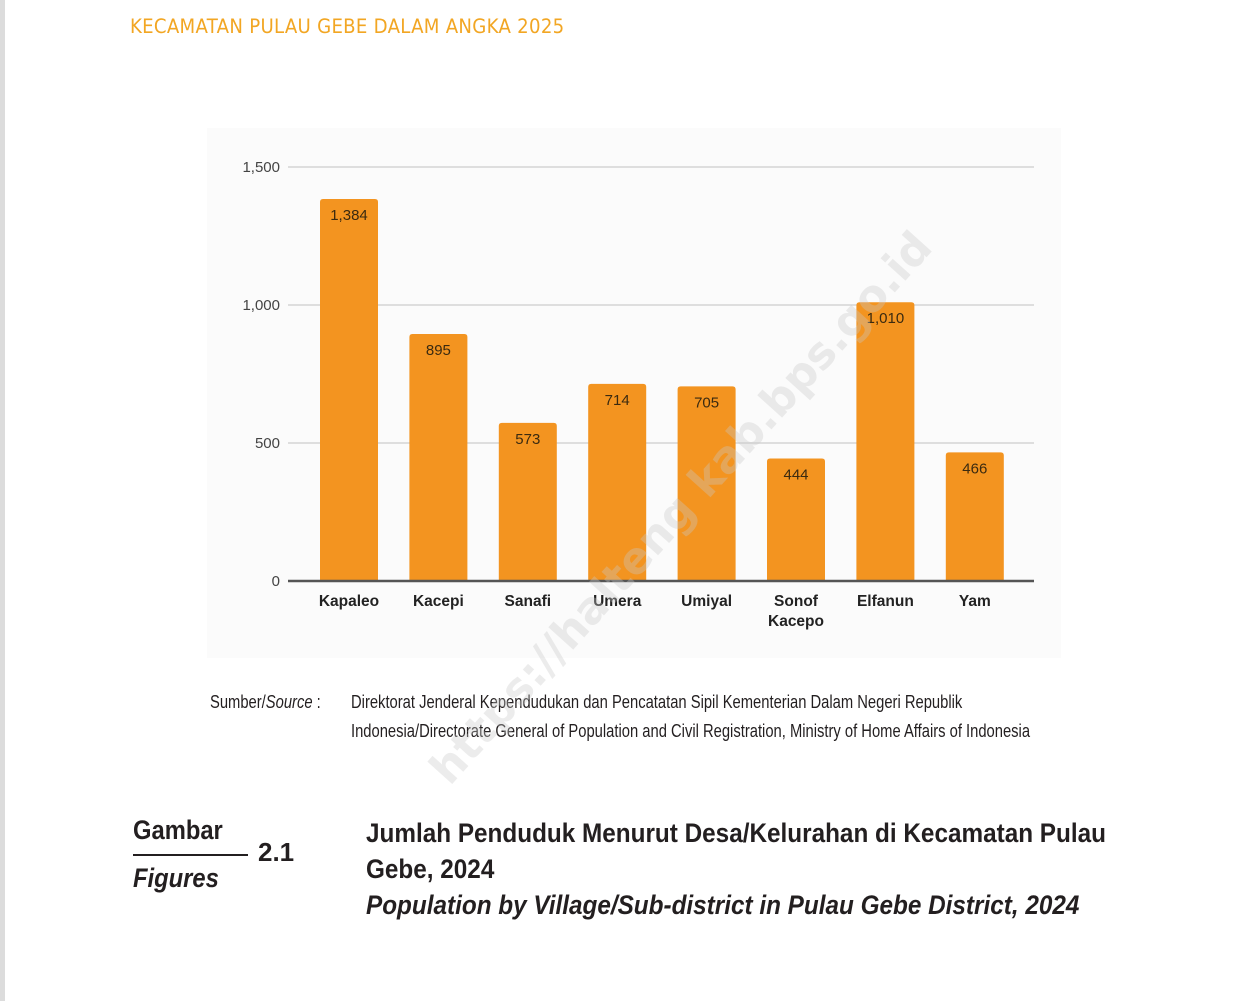  I want to click on x-category-label: Umera, so click(617, 601).